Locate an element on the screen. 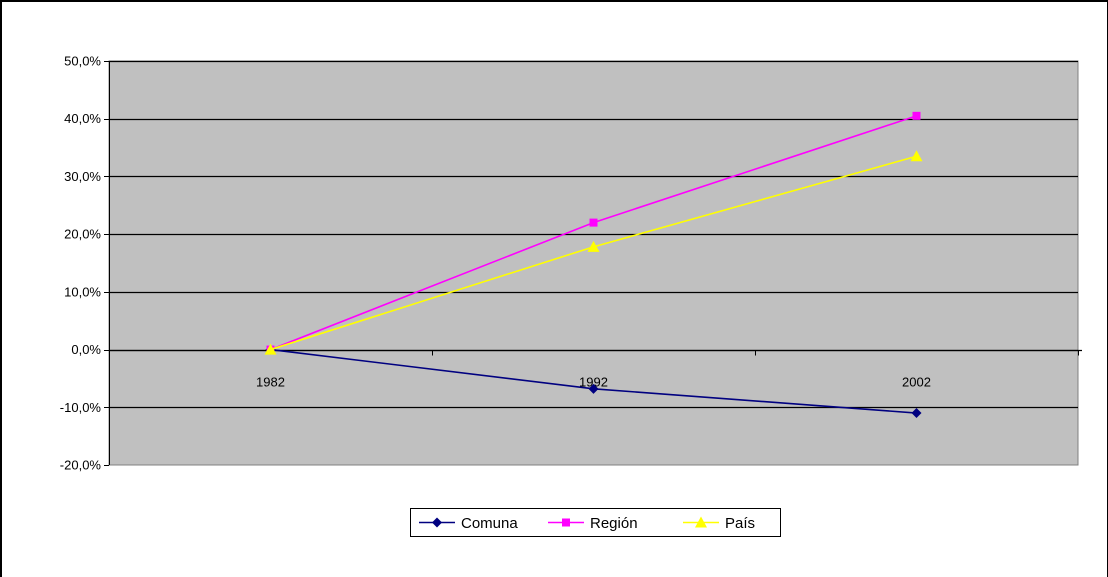  y-tick-label: 50,0% is located at coordinates (82, 61).